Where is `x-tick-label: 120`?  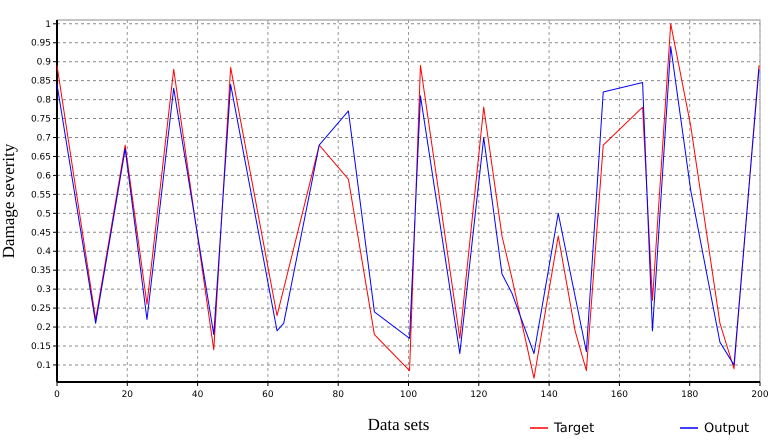 x-tick-label: 120 is located at coordinates (479, 395).